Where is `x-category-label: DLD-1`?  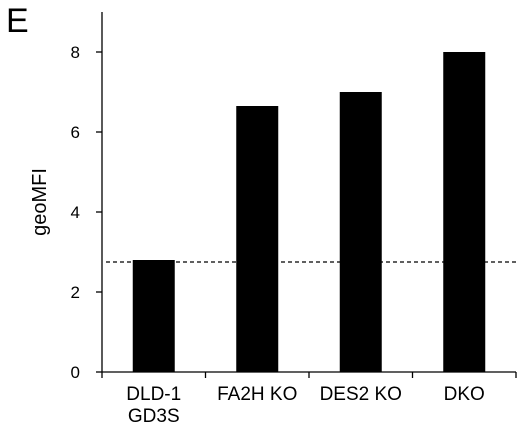
x-category-label: DLD-1 is located at coordinates (153, 394).